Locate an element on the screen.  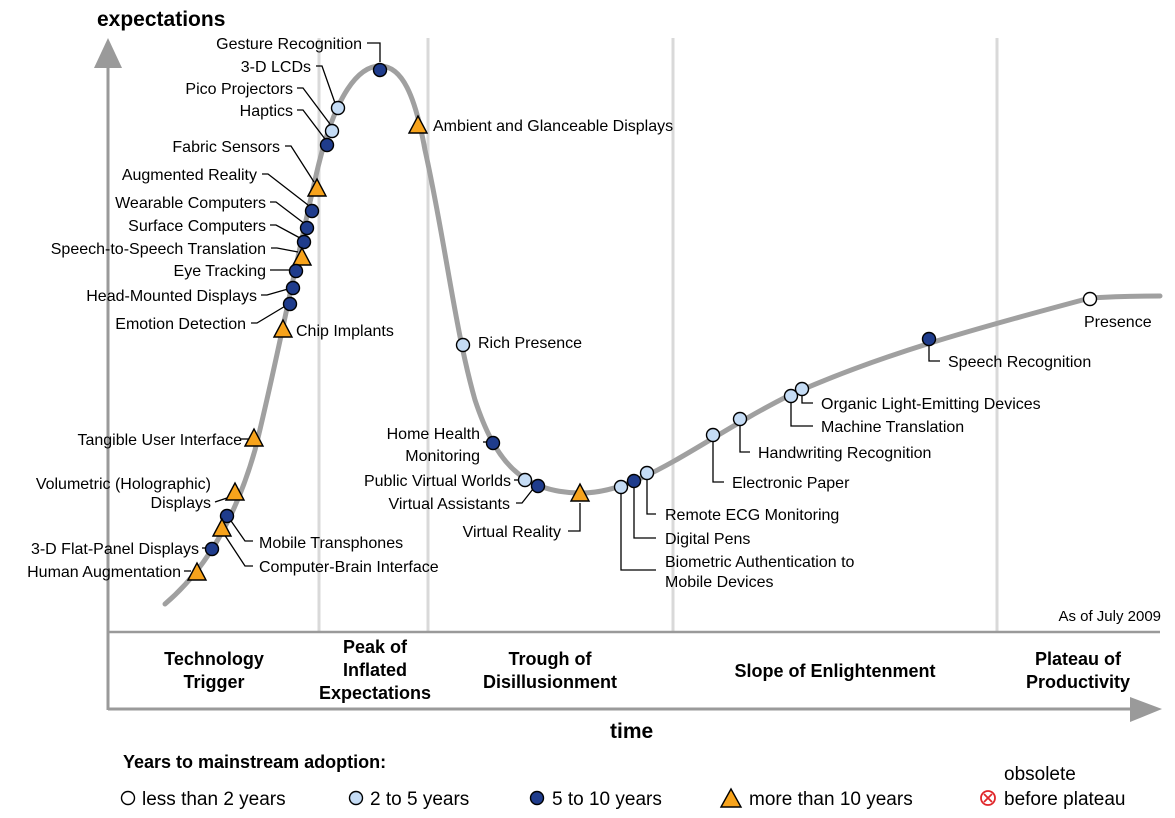
tech-label-electronic-paper: Electronic Paper is located at coordinates (791, 483).